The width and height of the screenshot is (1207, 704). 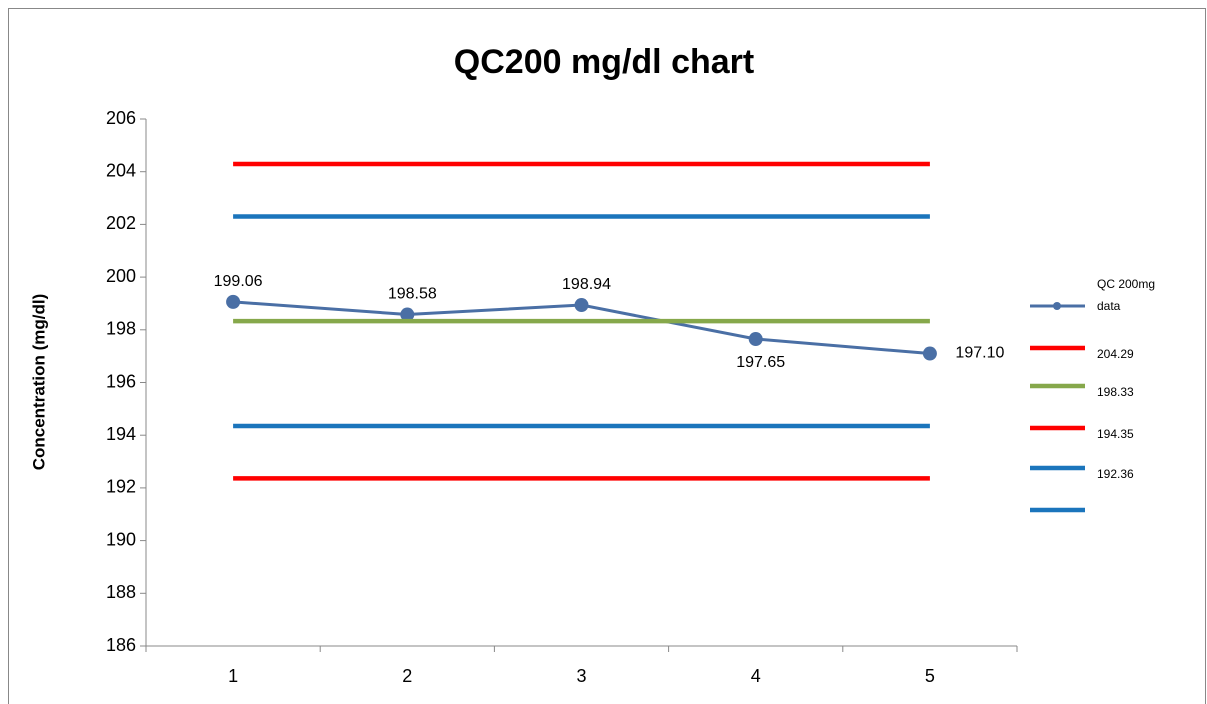 I want to click on y-tick-label: 190, so click(x=121, y=539).